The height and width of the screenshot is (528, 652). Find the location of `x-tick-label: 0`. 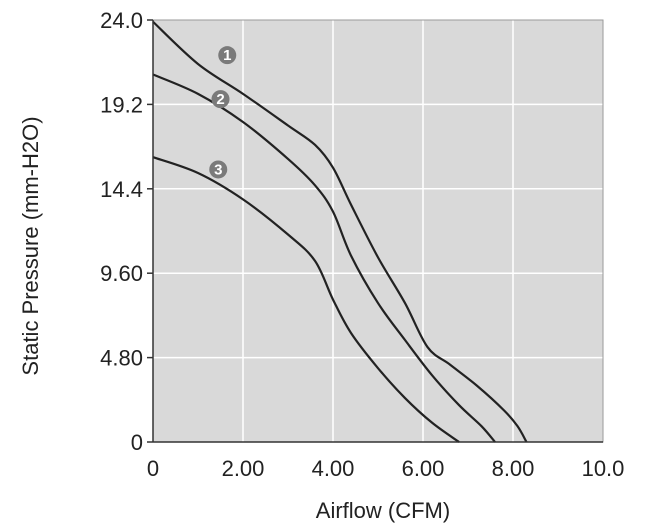

x-tick-label: 0 is located at coordinates (153, 468).